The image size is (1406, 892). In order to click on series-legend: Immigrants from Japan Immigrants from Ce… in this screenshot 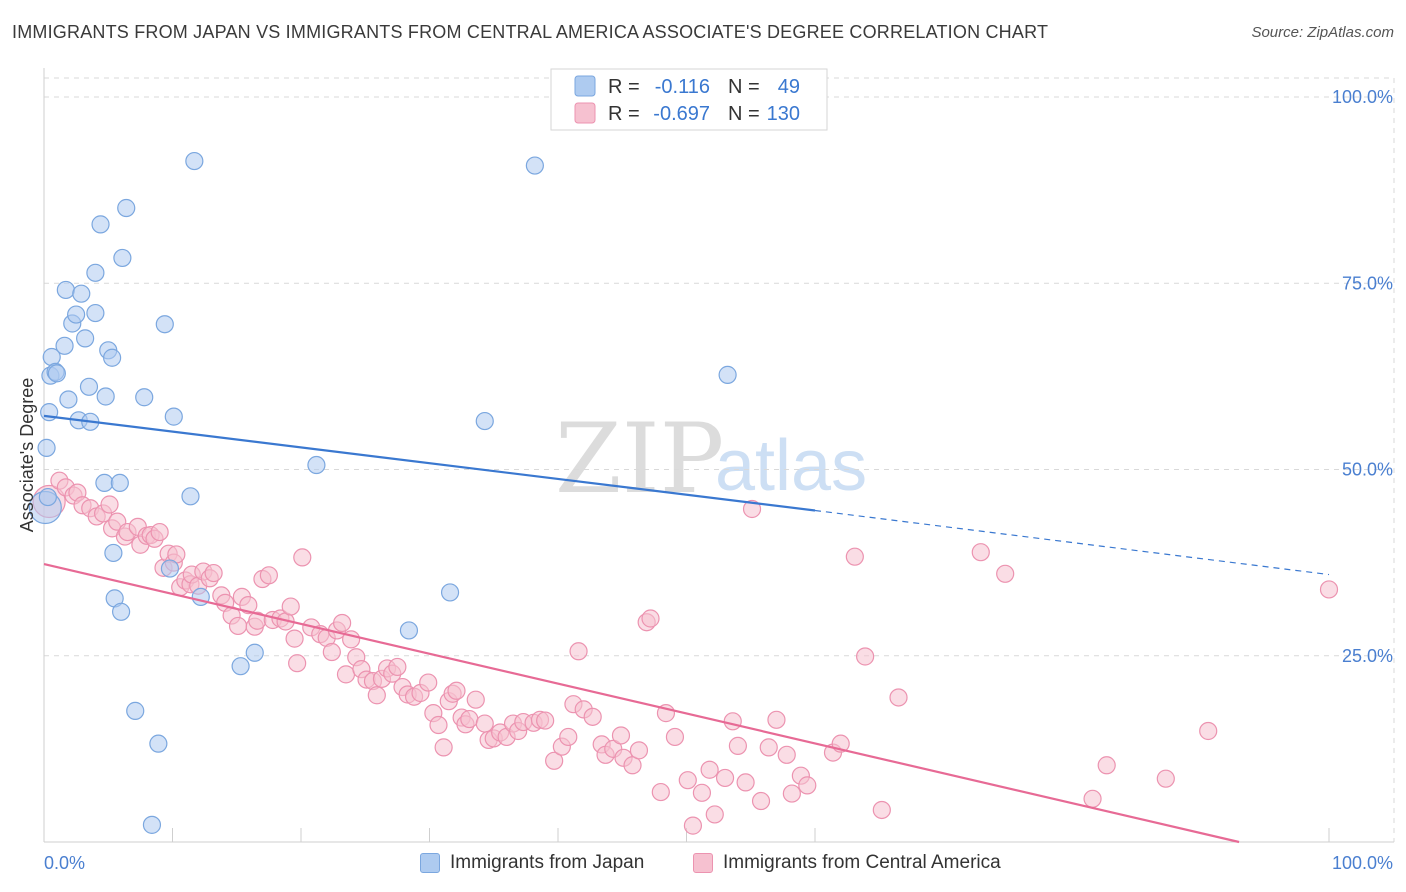, I will do `click(703, 865)`.